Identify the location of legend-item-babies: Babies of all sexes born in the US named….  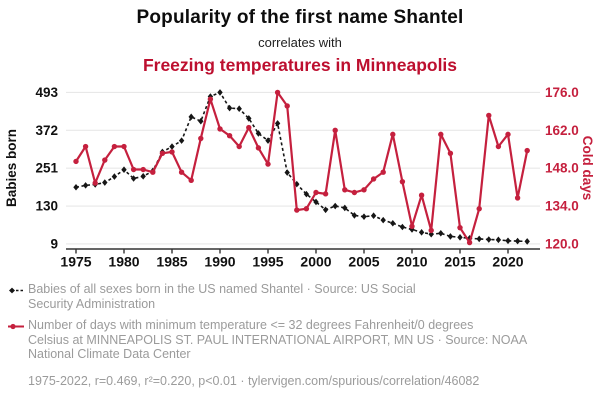
(300, 296).